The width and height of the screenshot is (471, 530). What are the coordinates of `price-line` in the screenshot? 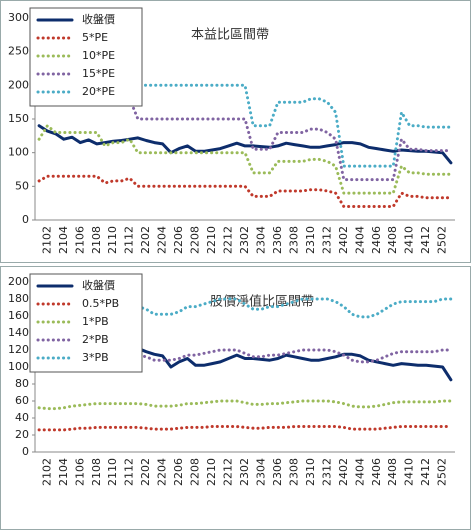 It's located at (245, 144).